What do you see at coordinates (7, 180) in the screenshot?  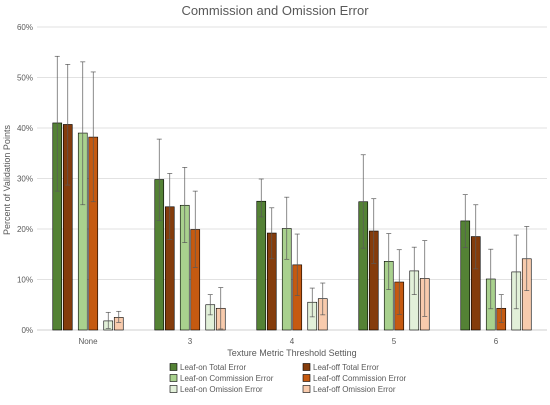 I see `y-axis-label: Percent of Validation Points` at bounding box center [7, 180].